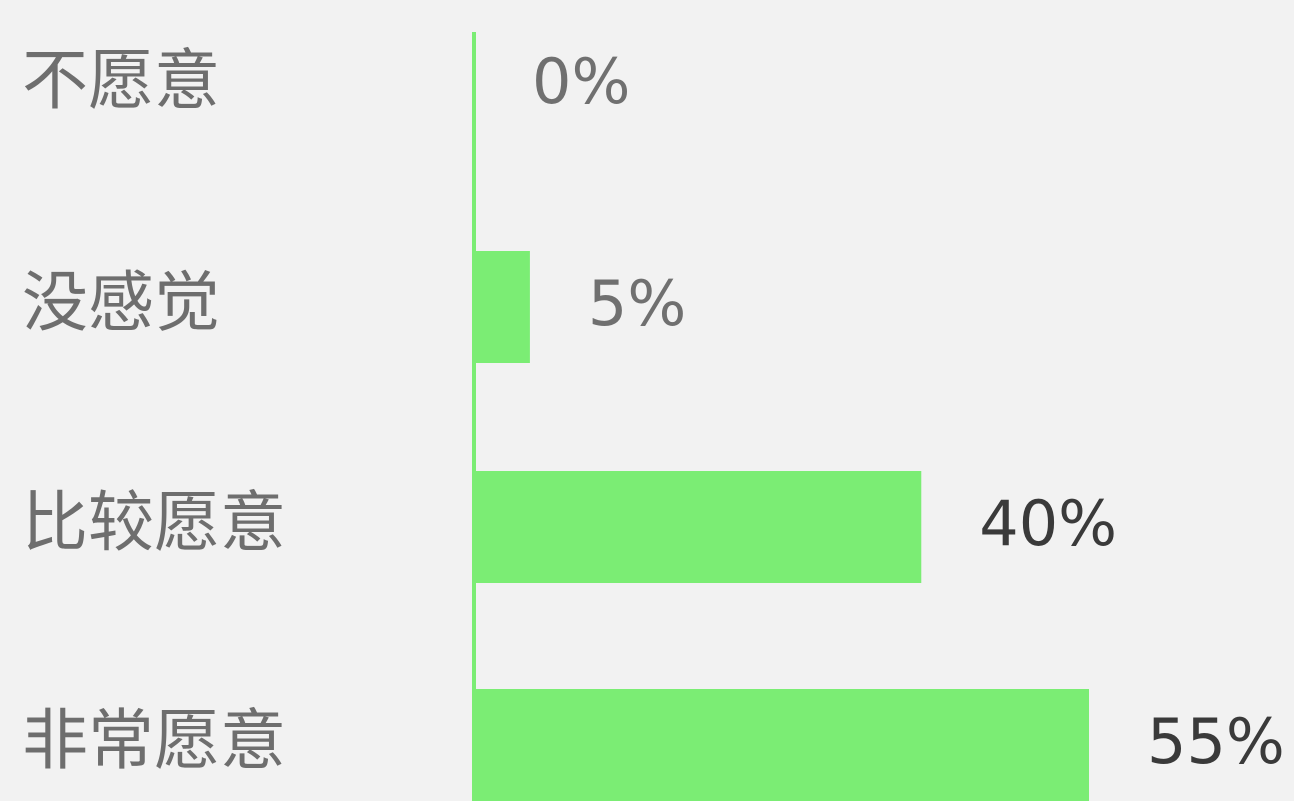 The height and width of the screenshot is (801, 1294). I want to click on category-label: 比较愿意, so click(154, 522).